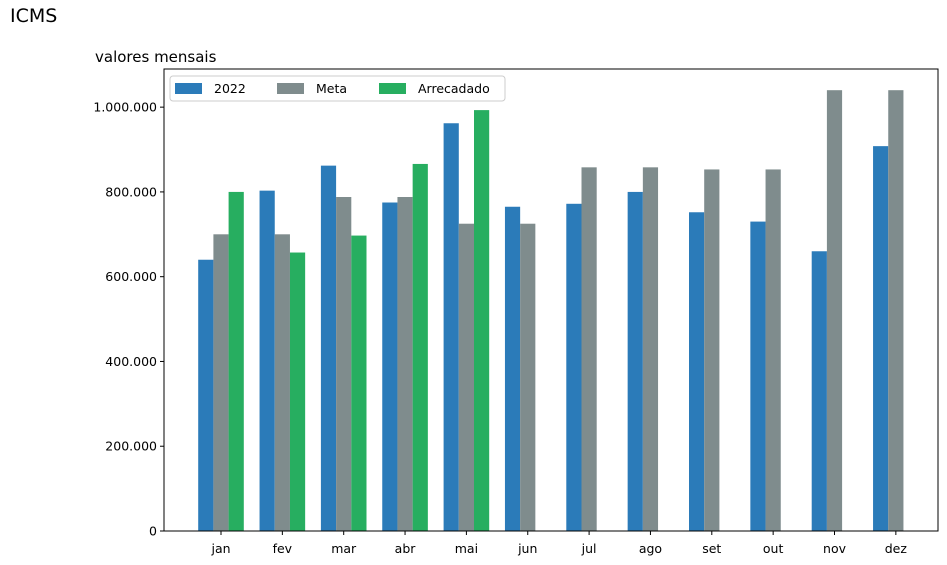 The image size is (947, 565). I want to click on y-tick-label: 0, so click(153, 531).